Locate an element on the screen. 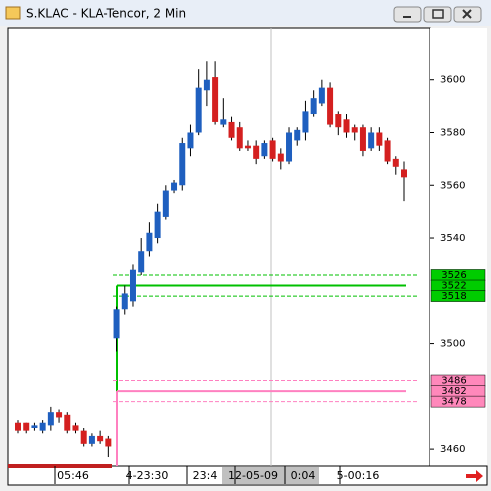  window-title: S.KLAC - KLA-Tencor, 2 Min is located at coordinates (106, 14).